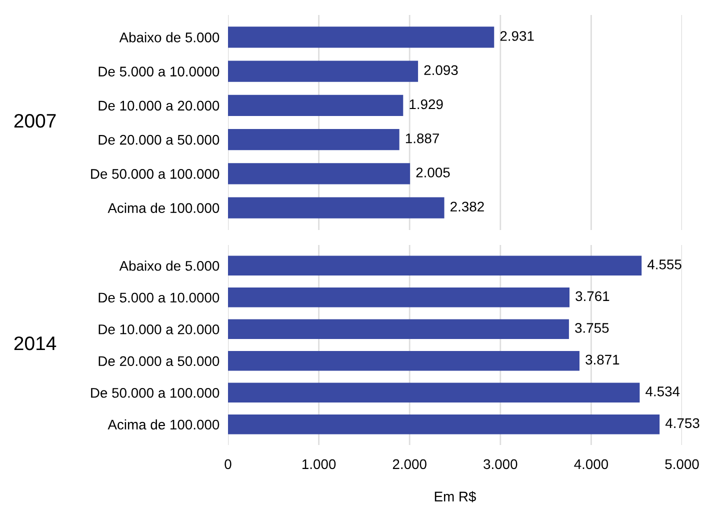  Describe the element at coordinates (409, 464) in the screenshot. I see `x-tick-label: 2.000` at that location.